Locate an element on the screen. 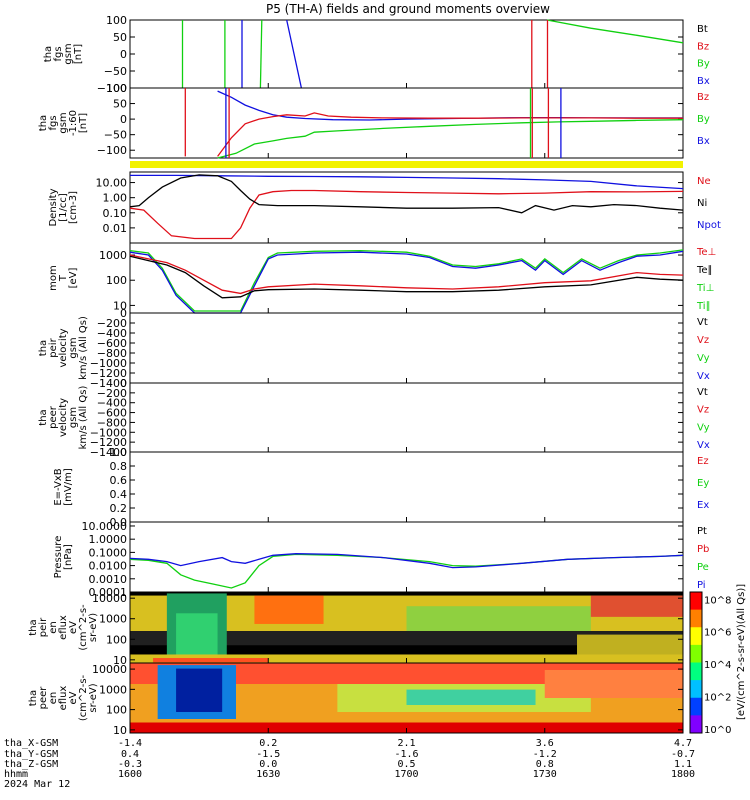 The height and width of the screenshot is (800, 750). pressure-legend-Pt: Pt is located at coordinates (702, 531).